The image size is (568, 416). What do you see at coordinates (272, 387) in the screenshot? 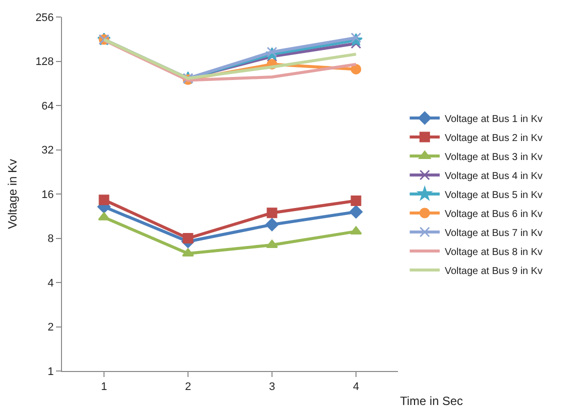
I see `x-tick-label: 3` at bounding box center [272, 387].